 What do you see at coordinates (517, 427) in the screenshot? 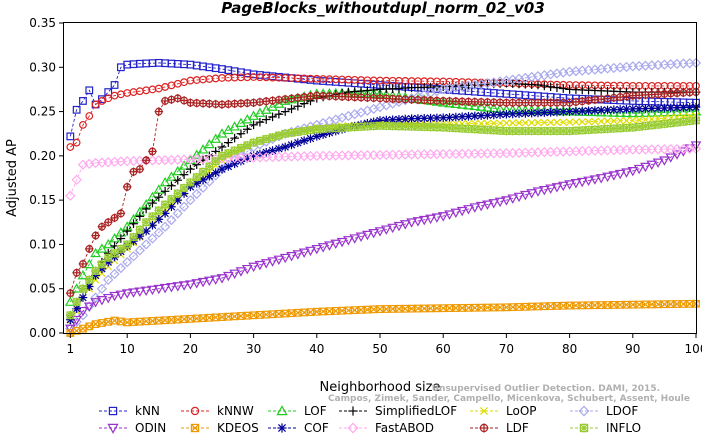
I see `legend-label: LDF` at bounding box center [517, 427].